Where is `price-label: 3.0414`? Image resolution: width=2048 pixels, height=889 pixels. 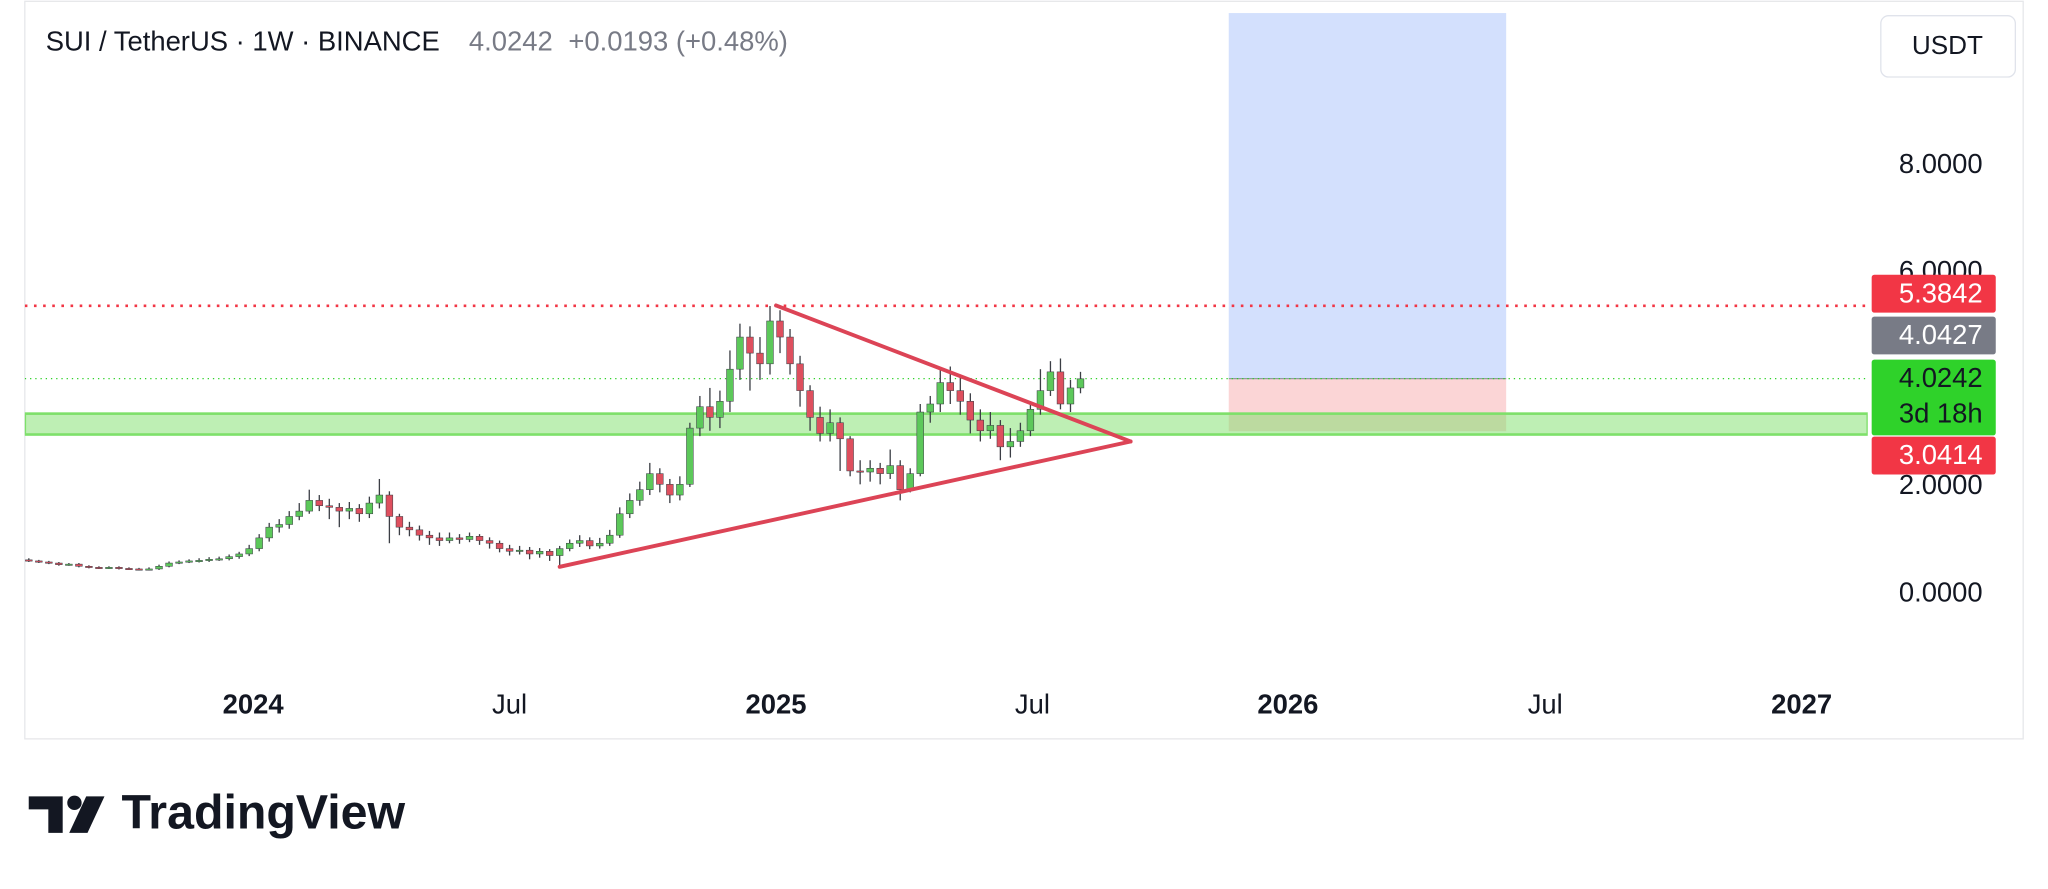
price-label: 3.0414 is located at coordinates (1941, 454).